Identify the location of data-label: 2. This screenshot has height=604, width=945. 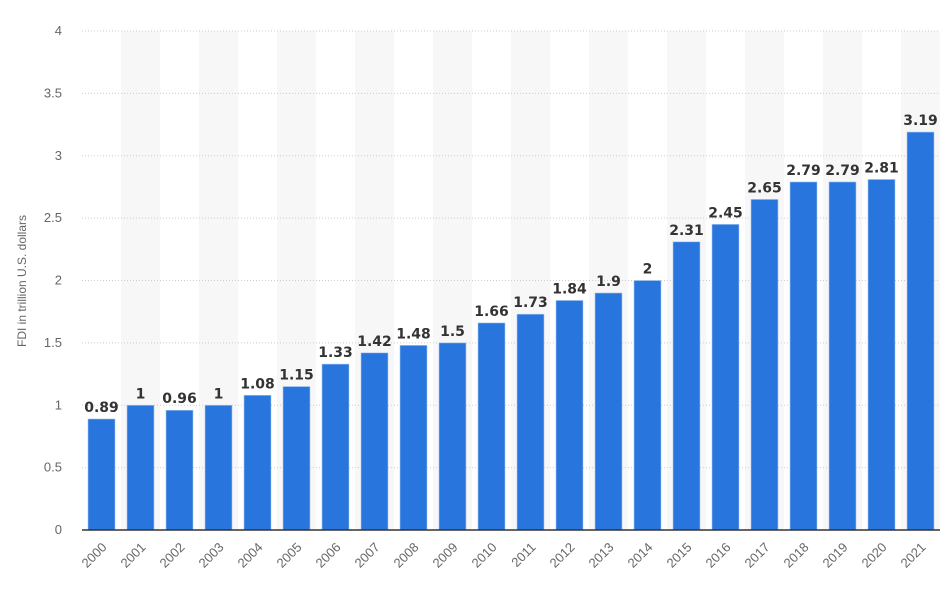
(648, 270).